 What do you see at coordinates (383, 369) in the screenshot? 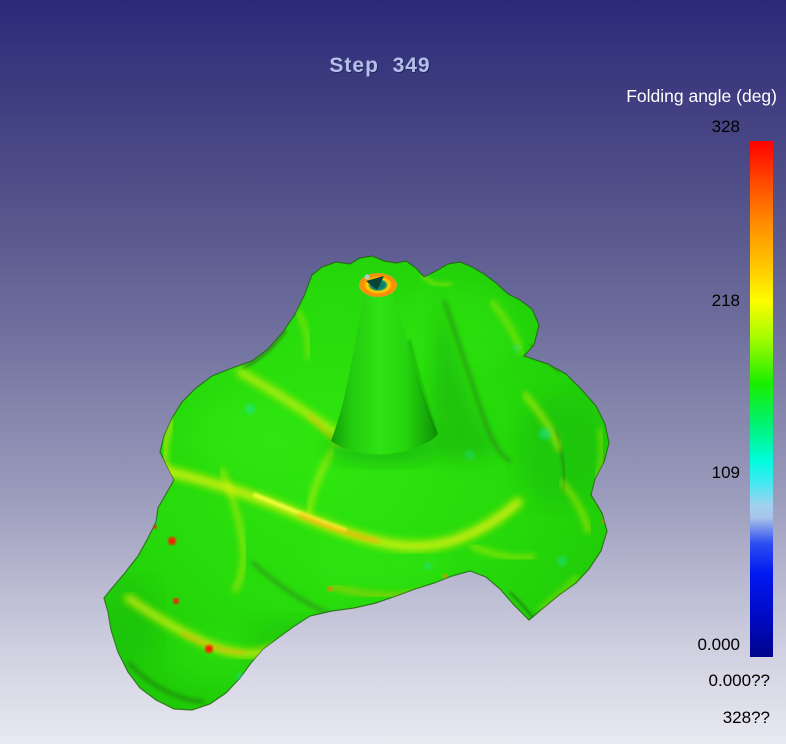
I see `cone-protrusion` at bounding box center [383, 369].